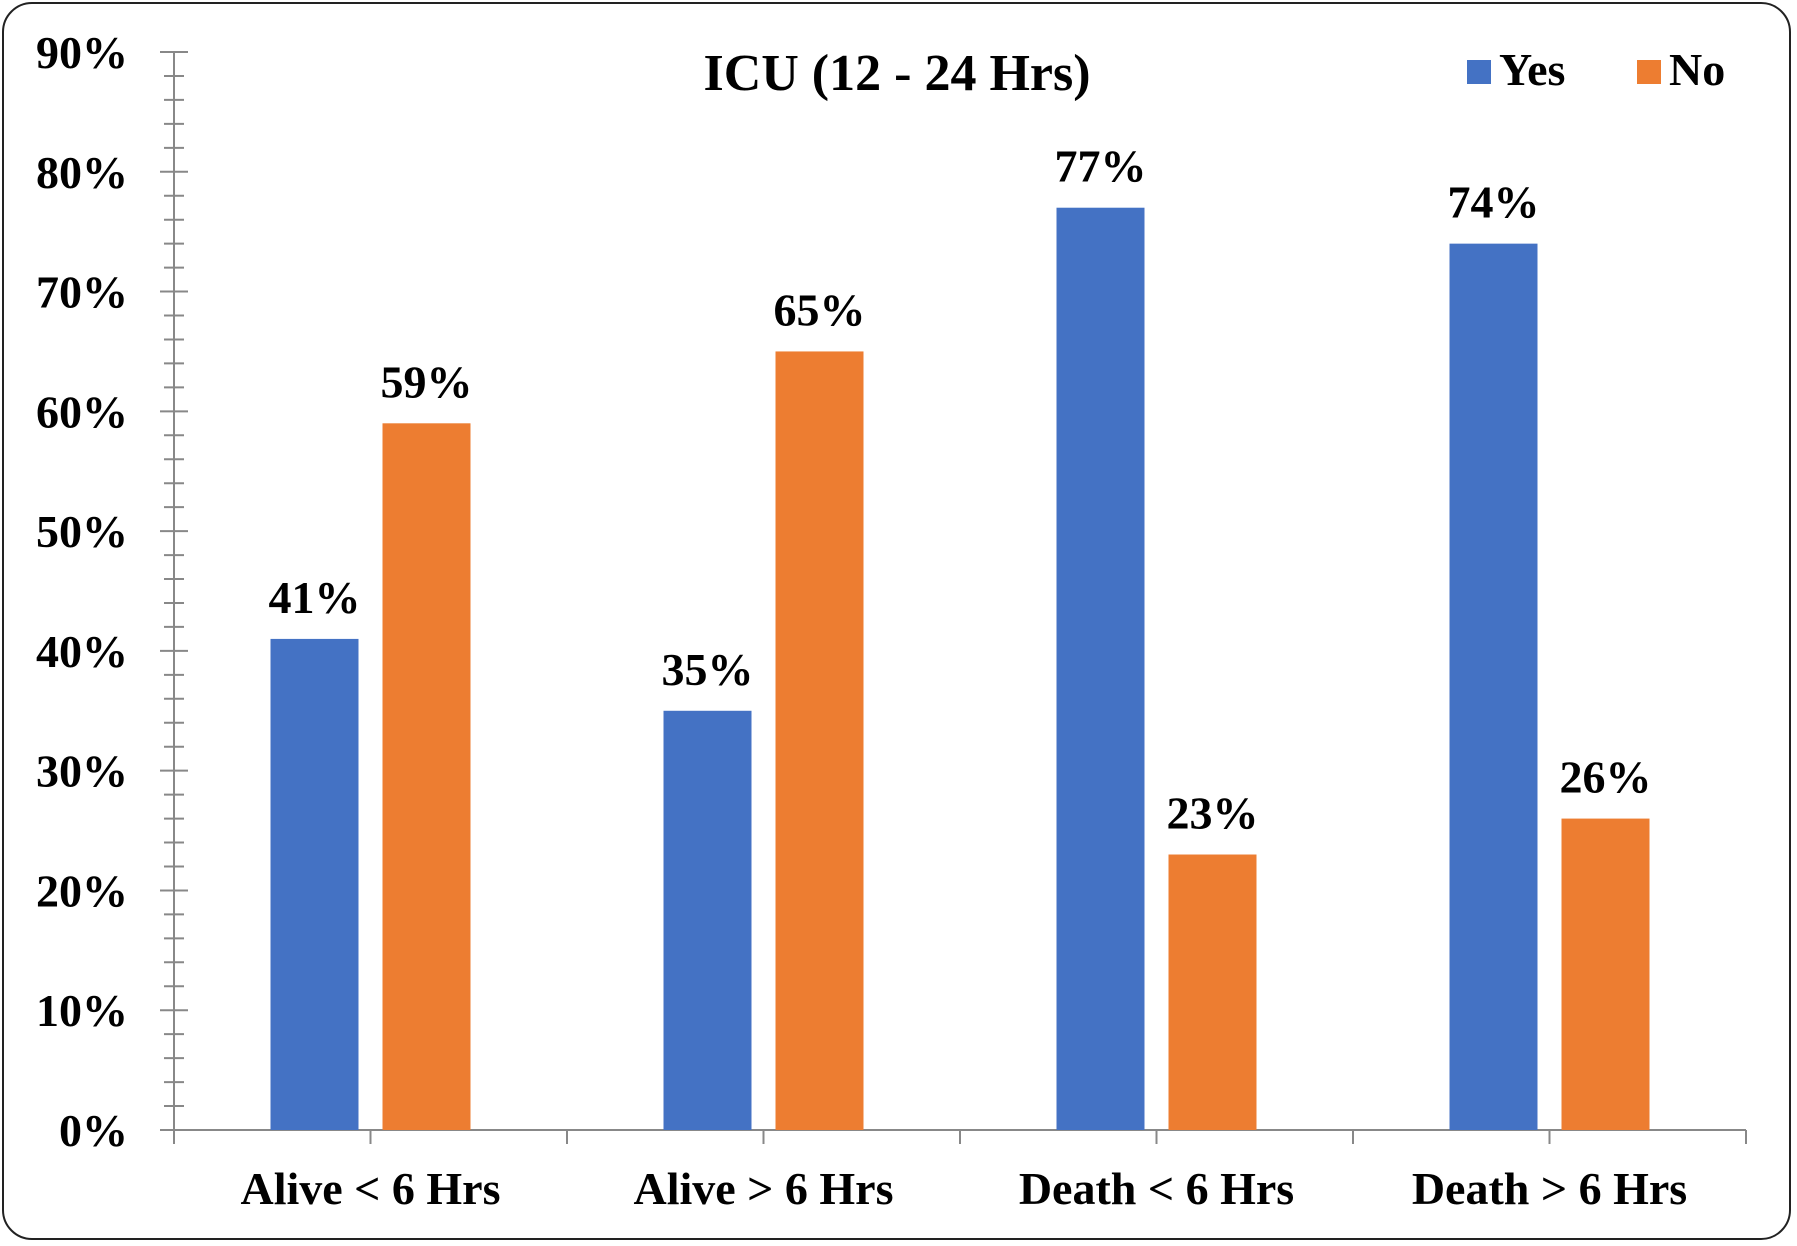 Image resolution: width=1797 pixels, height=1246 pixels. What do you see at coordinates (82, 411) in the screenshot?
I see `y-tick-label: 60%` at bounding box center [82, 411].